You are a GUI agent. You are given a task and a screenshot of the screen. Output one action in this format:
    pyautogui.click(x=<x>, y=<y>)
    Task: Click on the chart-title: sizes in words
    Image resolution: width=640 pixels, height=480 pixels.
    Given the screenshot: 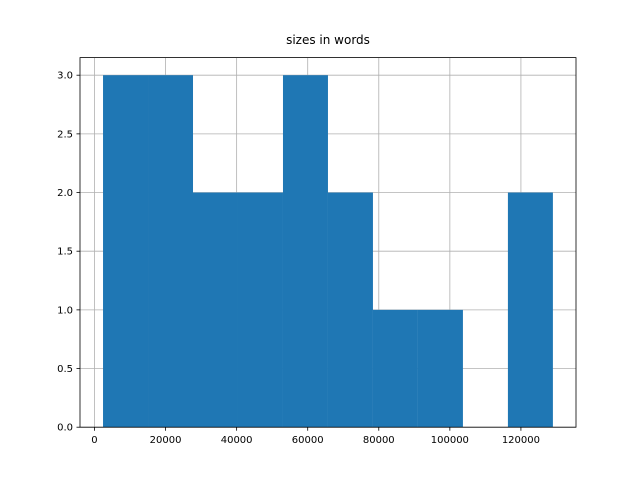 What is the action you would take?
    pyautogui.click(x=328, y=40)
    